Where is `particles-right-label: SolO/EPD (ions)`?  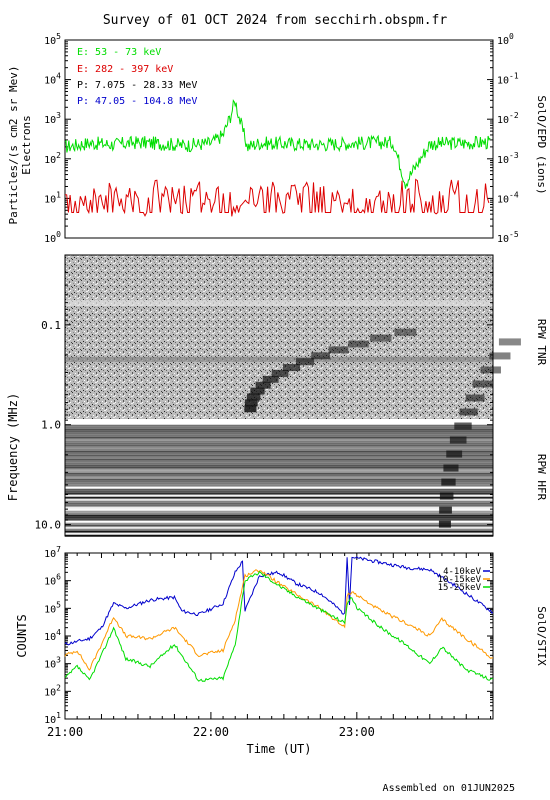 particles-right-label: SolO/EPD (ions) is located at coordinates (541, 144).